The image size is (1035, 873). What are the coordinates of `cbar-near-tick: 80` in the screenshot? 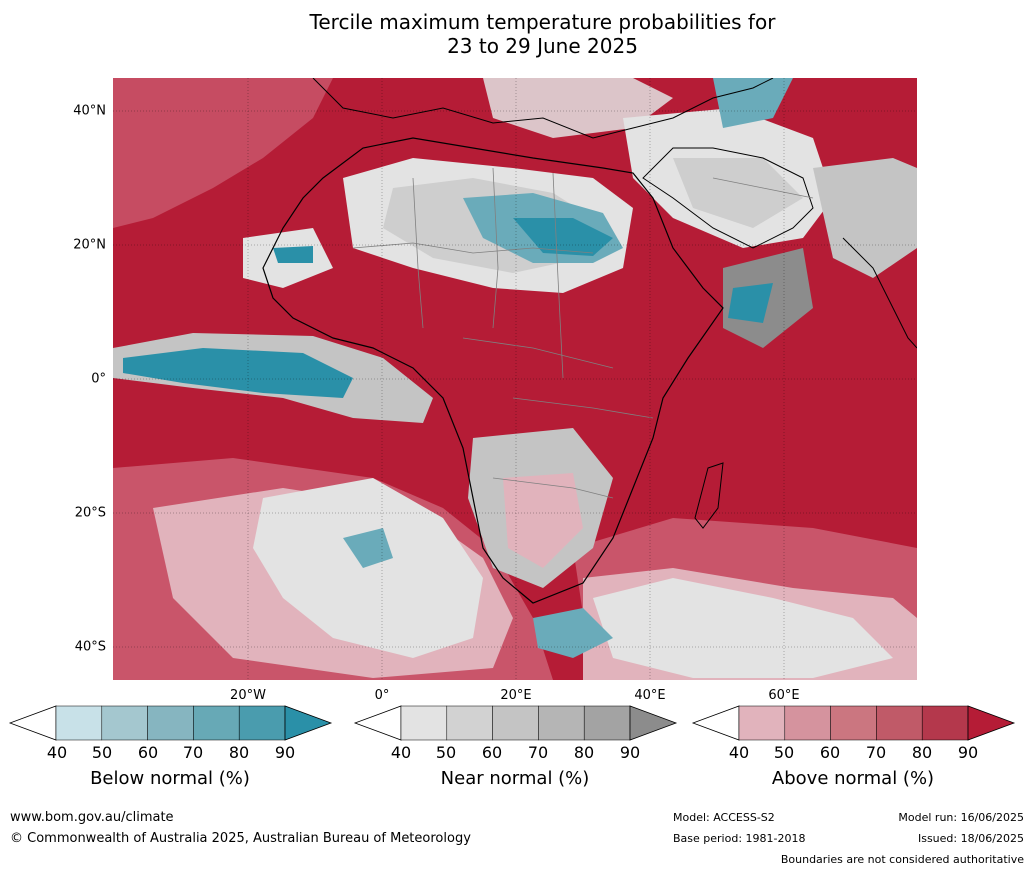 It's located at (584, 752).